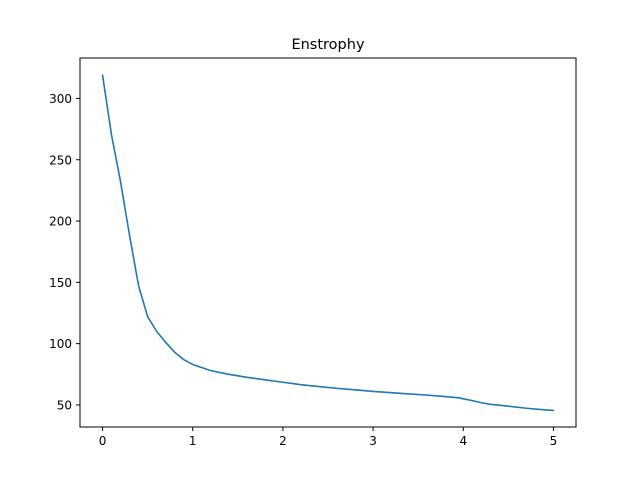 This screenshot has width=640, height=480. What do you see at coordinates (283, 441) in the screenshot?
I see `x-tick-label: 2` at bounding box center [283, 441].